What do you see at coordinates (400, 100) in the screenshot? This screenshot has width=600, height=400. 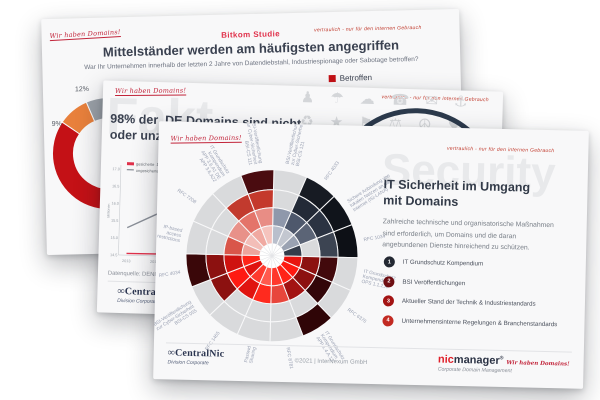 I see `phone-icon: ☎` at bounding box center [400, 100].